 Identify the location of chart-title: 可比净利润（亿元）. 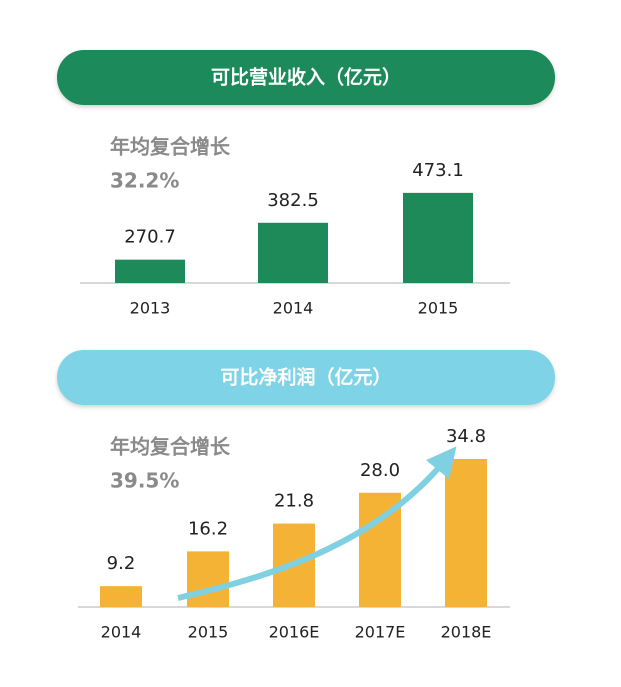
(305, 377).